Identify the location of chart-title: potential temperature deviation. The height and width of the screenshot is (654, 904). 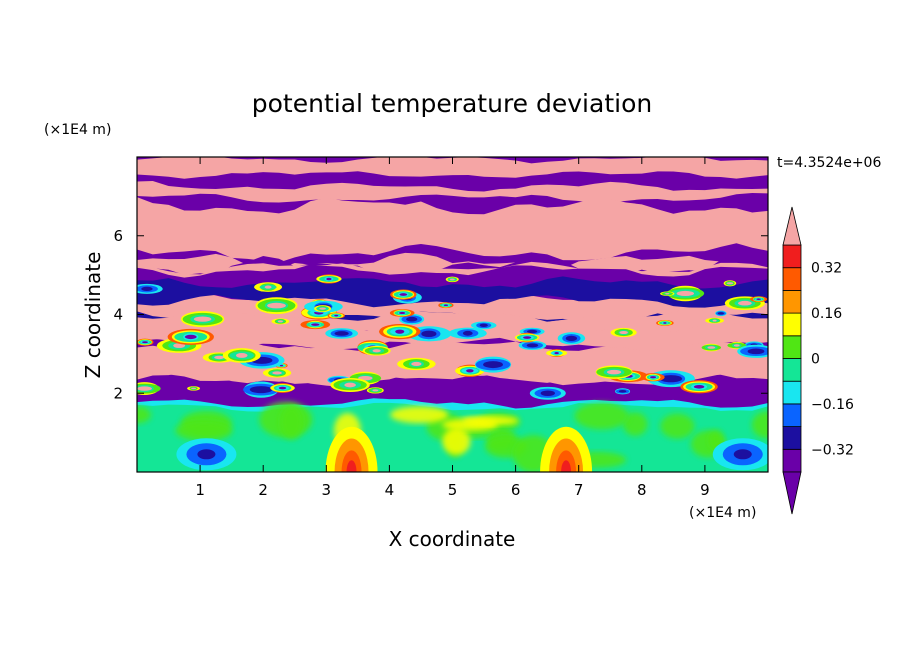
(452, 103).